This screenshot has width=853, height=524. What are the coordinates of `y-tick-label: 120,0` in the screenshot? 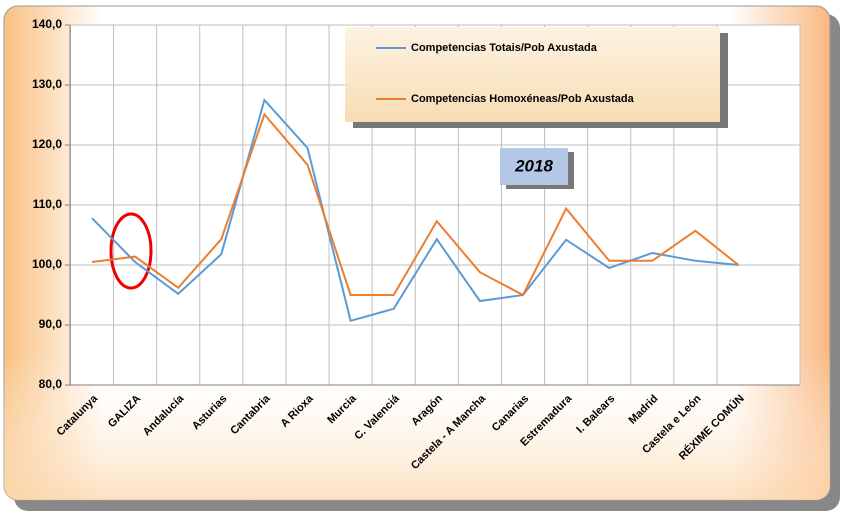 It's located at (47, 144).